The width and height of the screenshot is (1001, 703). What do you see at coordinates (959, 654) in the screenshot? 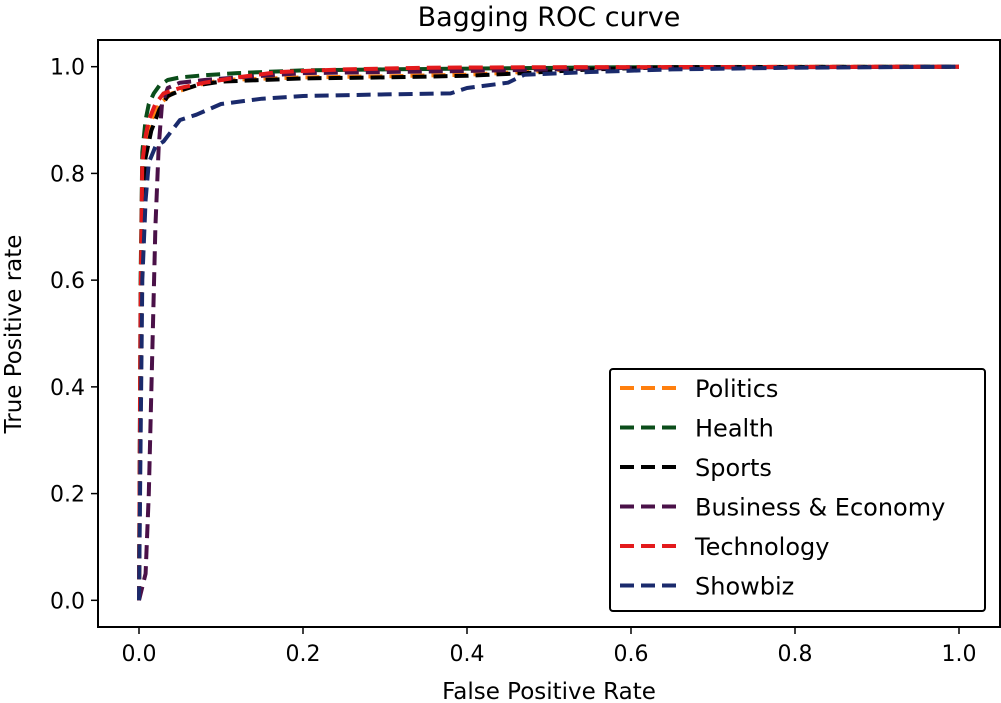
I see `x-tick-label: 1.0` at bounding box center [959, 654].